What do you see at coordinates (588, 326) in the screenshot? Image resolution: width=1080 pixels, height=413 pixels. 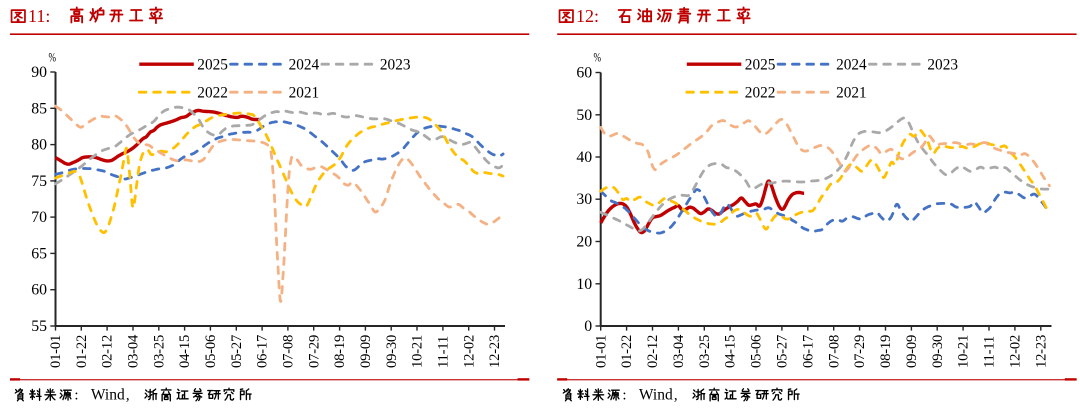 I see `svg-text: 0` at bounding box center [588, 326].